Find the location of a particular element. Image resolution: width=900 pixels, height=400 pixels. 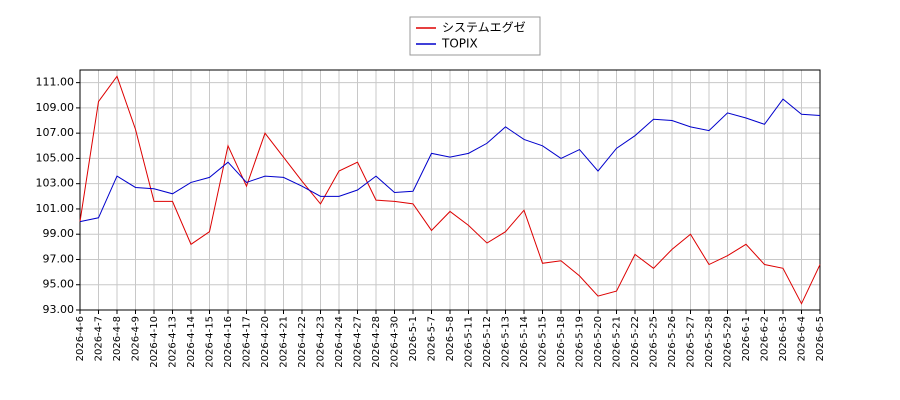

x-tick-label: 2026-5-21 is located at coordinates (617, 342).